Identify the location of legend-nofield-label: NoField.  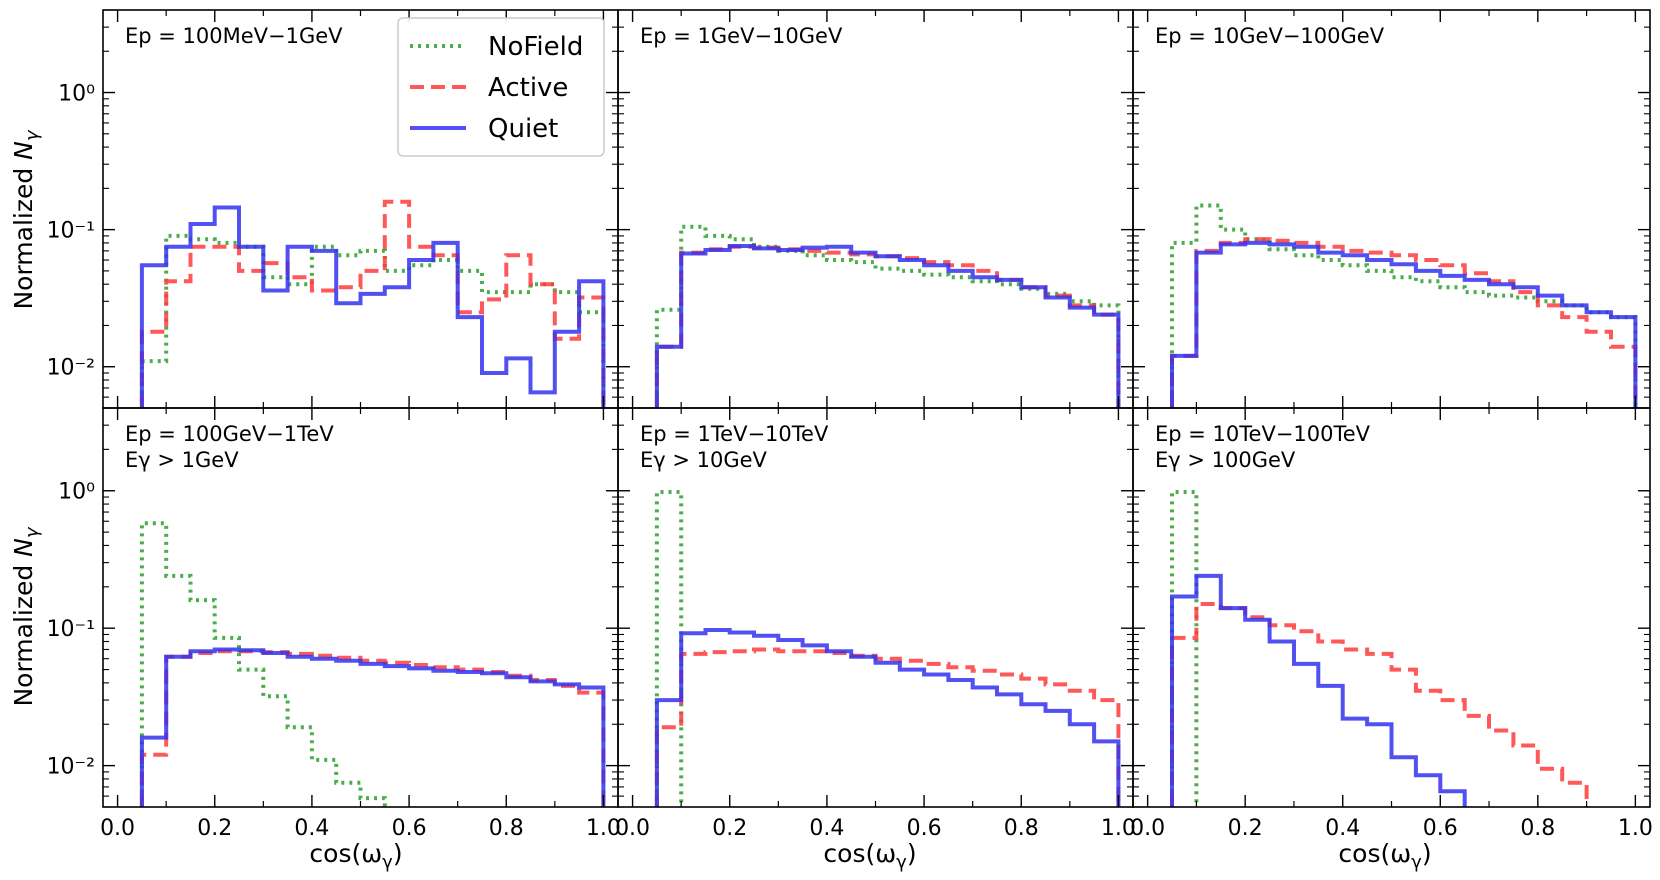
(535, 47).